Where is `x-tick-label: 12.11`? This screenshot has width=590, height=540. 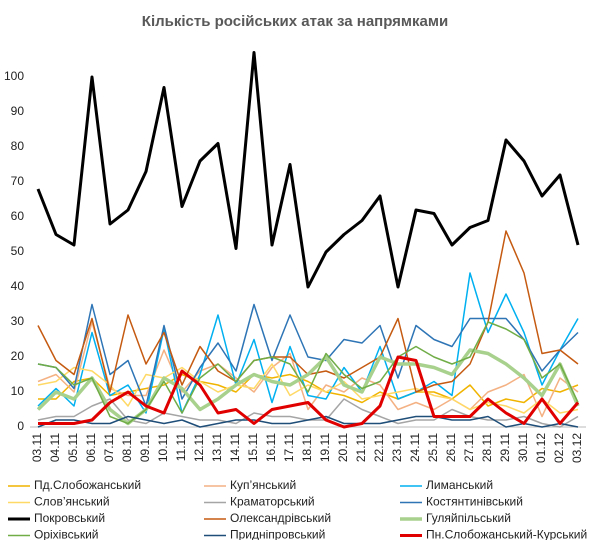 x-tick-label: 12.11 is located at coordinates (199, 447).